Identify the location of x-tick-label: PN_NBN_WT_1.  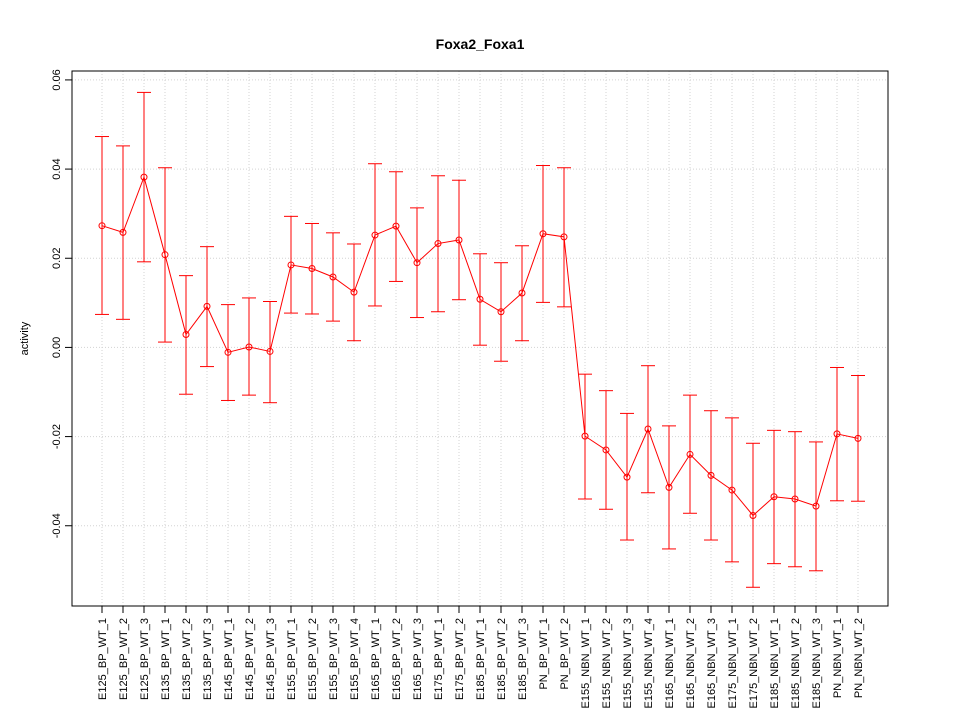
(838, 658).